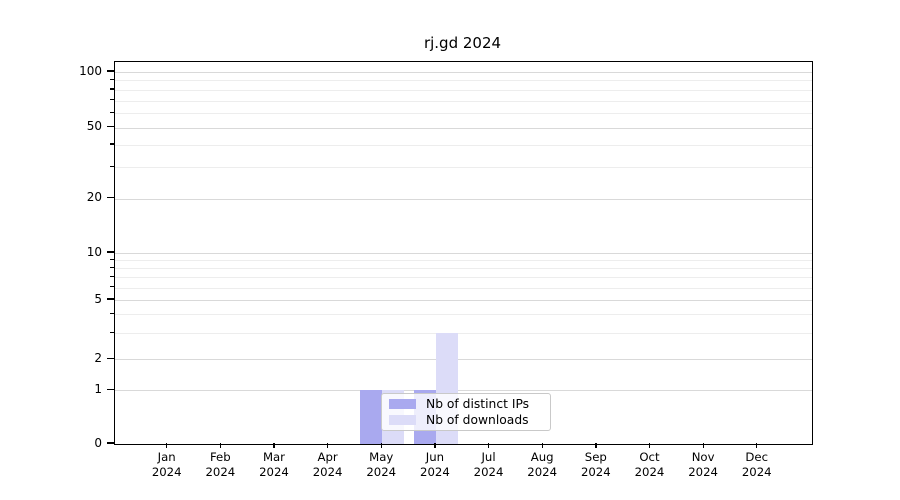 This screenshot has width=900, height=500. I want to click on x-tick-label-mar: Mar 2024, so click(274, 465).